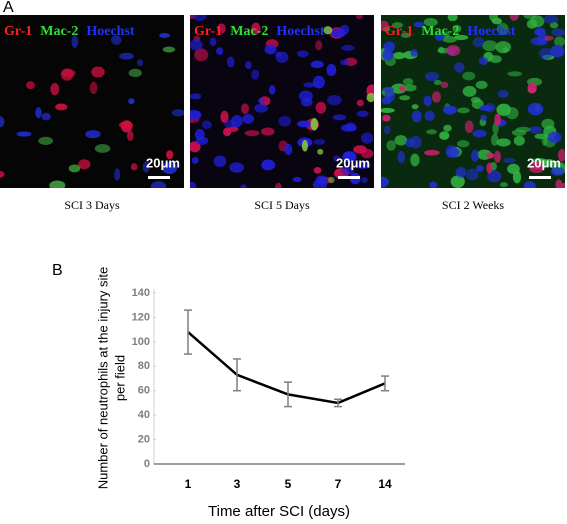 The height and width of the screenshot is (524, 567). Describe the element at coordinates (147, 464) in the screenshot. I see `y-tick-label: 0` at that location.